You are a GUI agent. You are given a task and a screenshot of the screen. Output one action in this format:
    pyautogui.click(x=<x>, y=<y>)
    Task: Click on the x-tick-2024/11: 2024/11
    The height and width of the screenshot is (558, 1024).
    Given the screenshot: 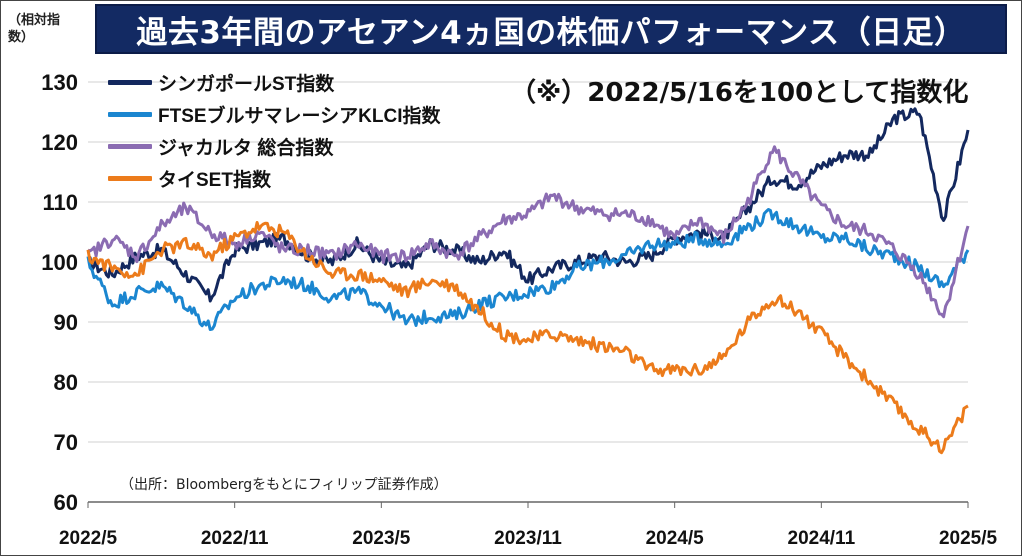 What is the action you would take?
    pyautogui.click(x=822, y=538)
    